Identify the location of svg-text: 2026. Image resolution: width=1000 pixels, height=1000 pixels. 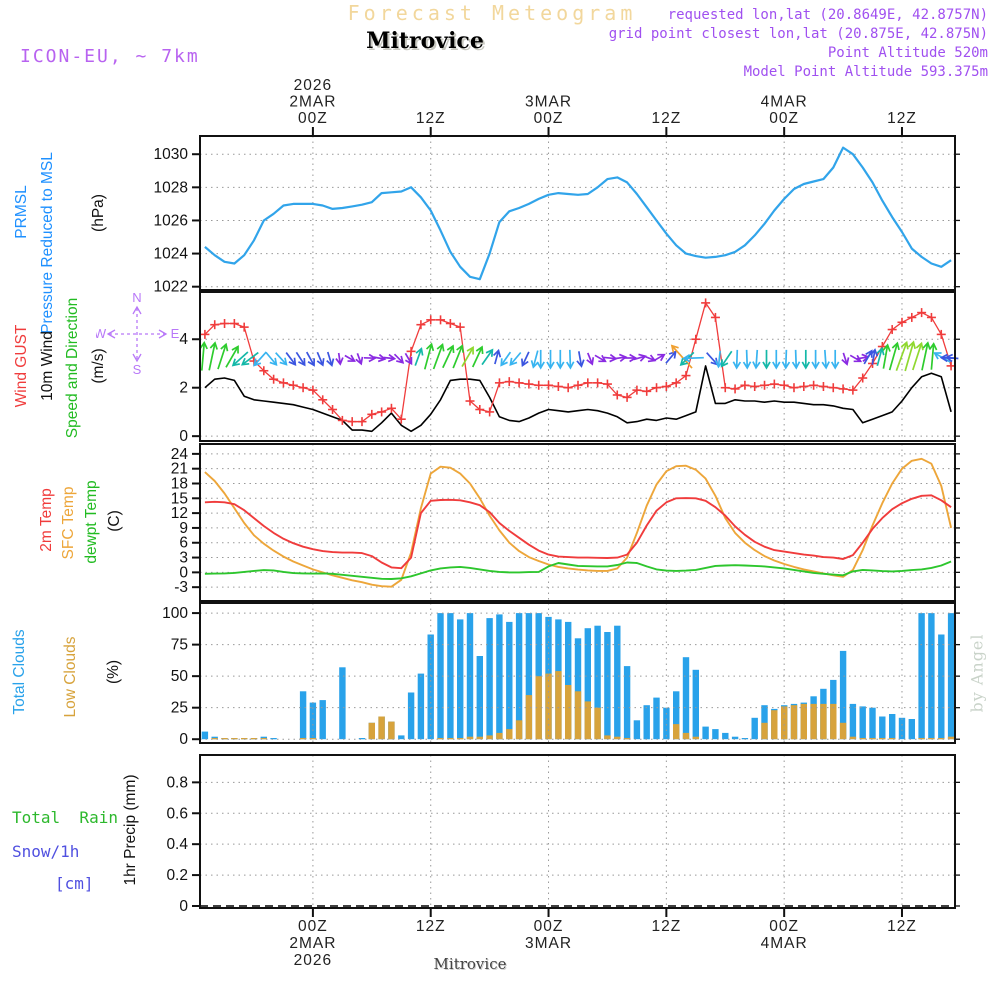
(313, 85).